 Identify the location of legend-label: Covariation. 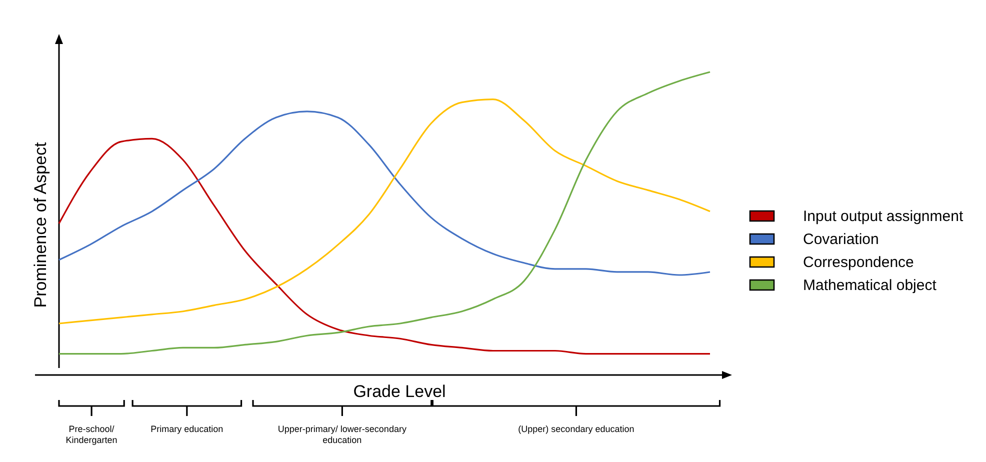
(841, 239).